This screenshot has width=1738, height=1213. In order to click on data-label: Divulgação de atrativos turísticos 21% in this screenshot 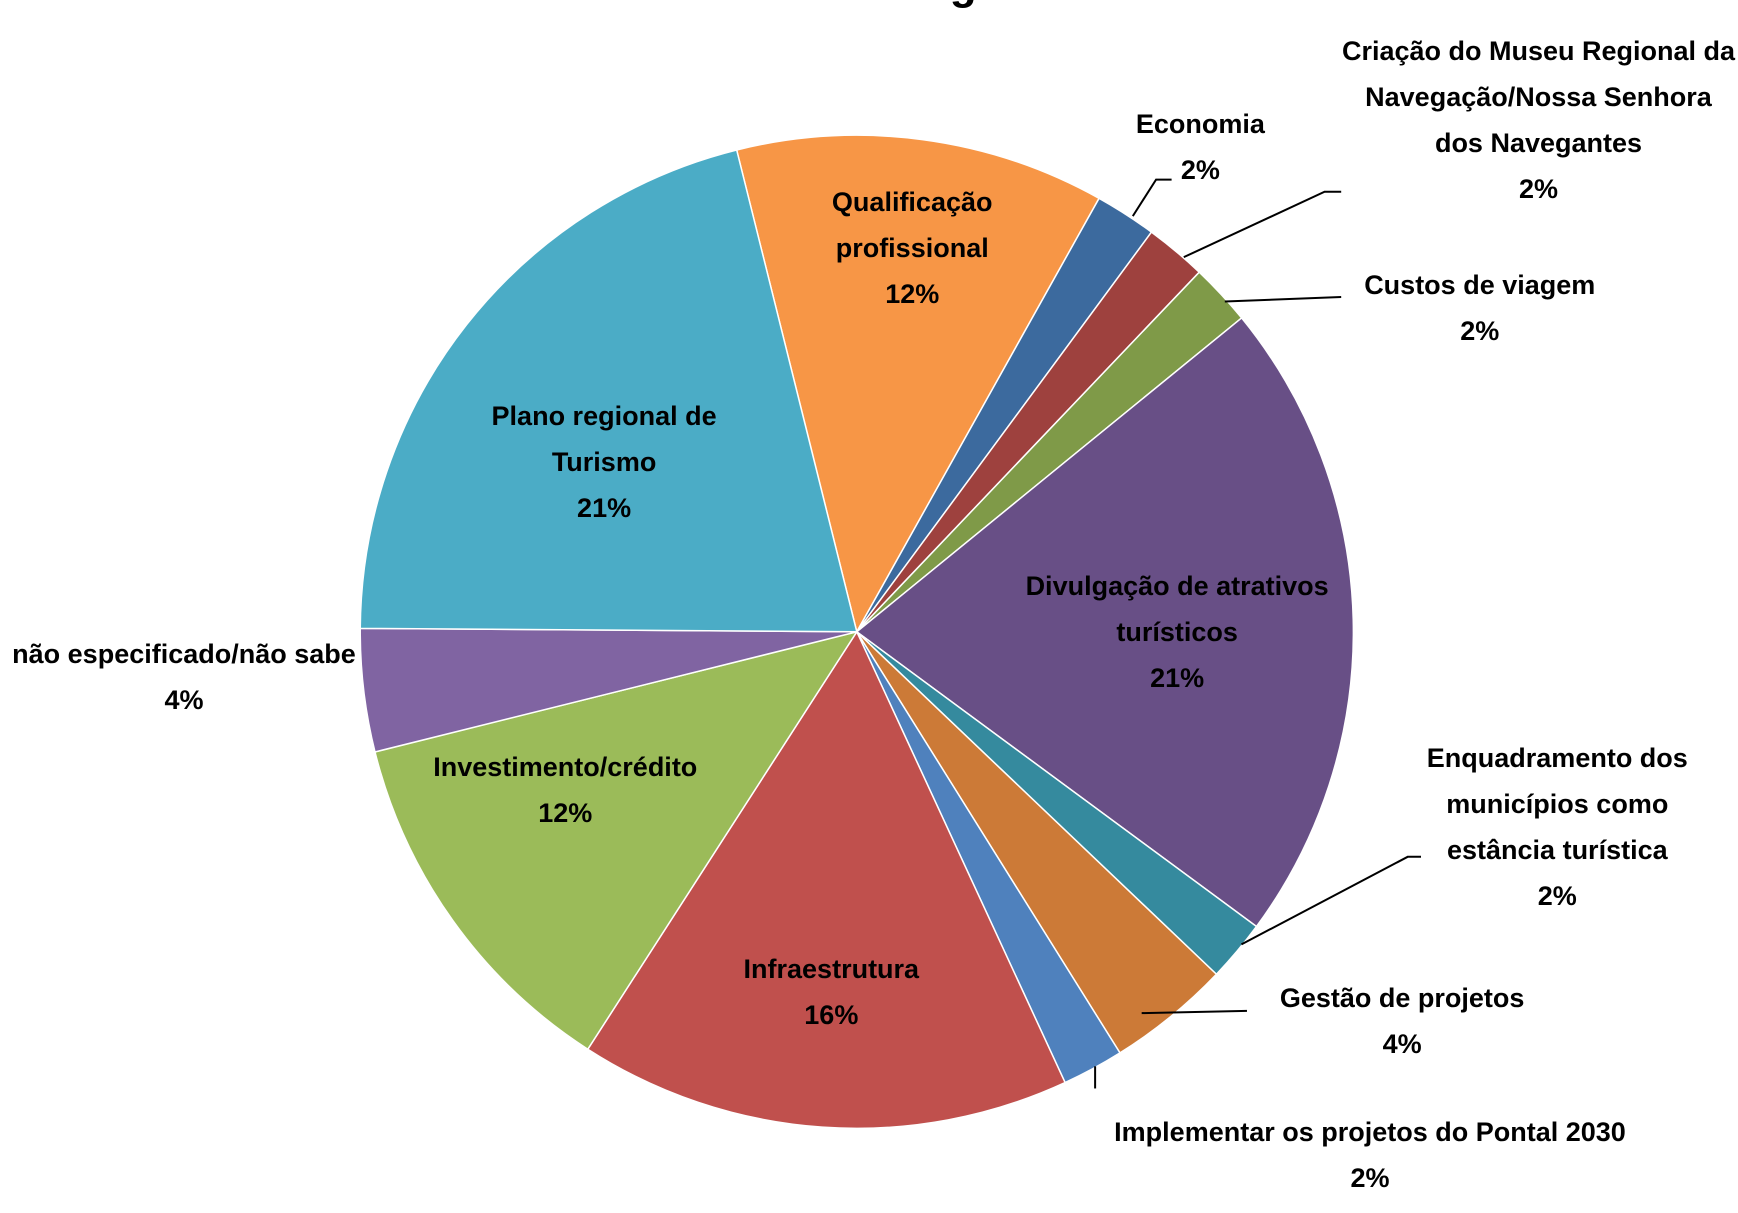, I will do `click(1177, 632)`.